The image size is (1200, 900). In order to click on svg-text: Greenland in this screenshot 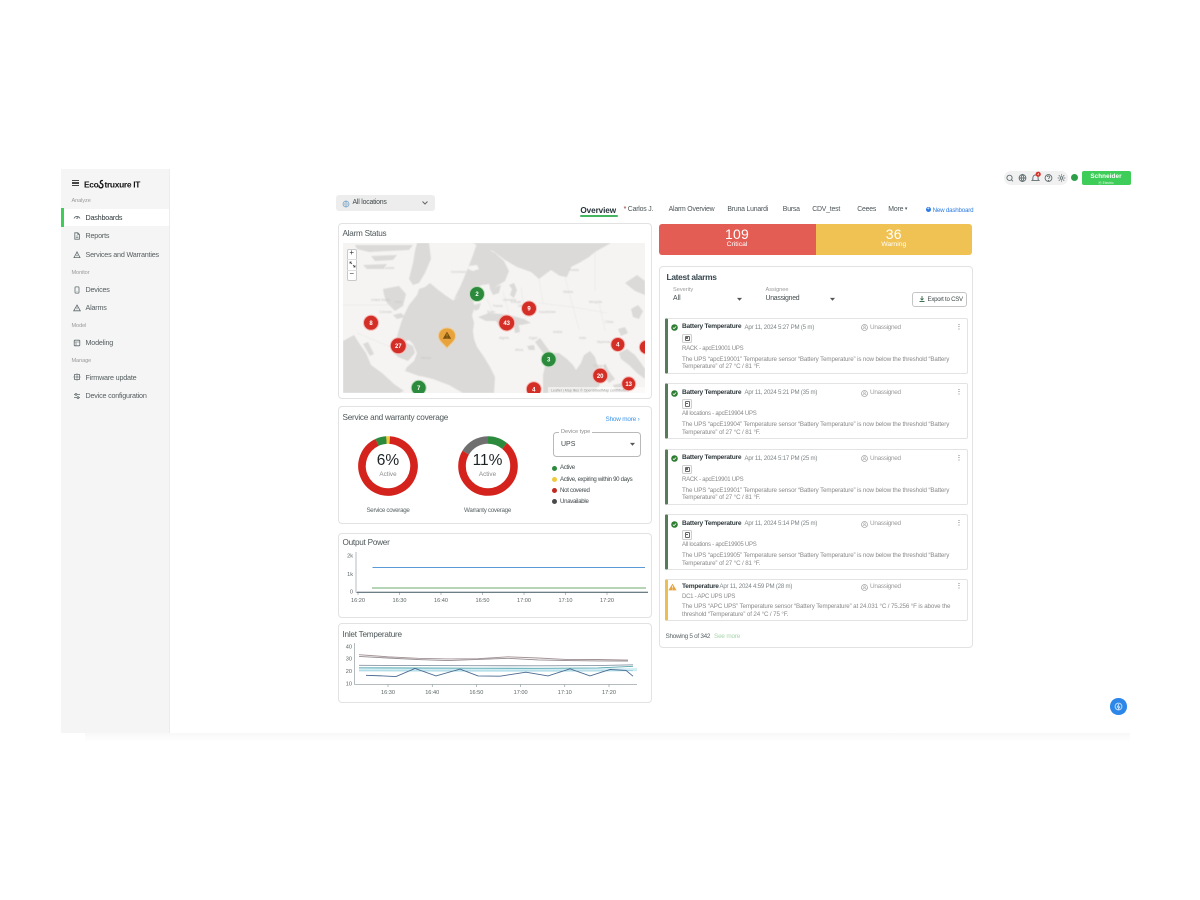, I will do `click(458, 272)`.